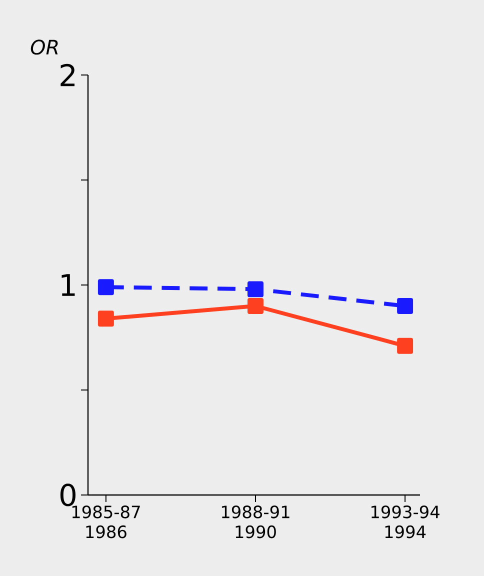 Image resolution: width=484 pixels, height=576 pixels. What do you see at coordinates (44, 47) in the screenshot?
I see `y-axis-title: OR` at bounding box center [44, 47].